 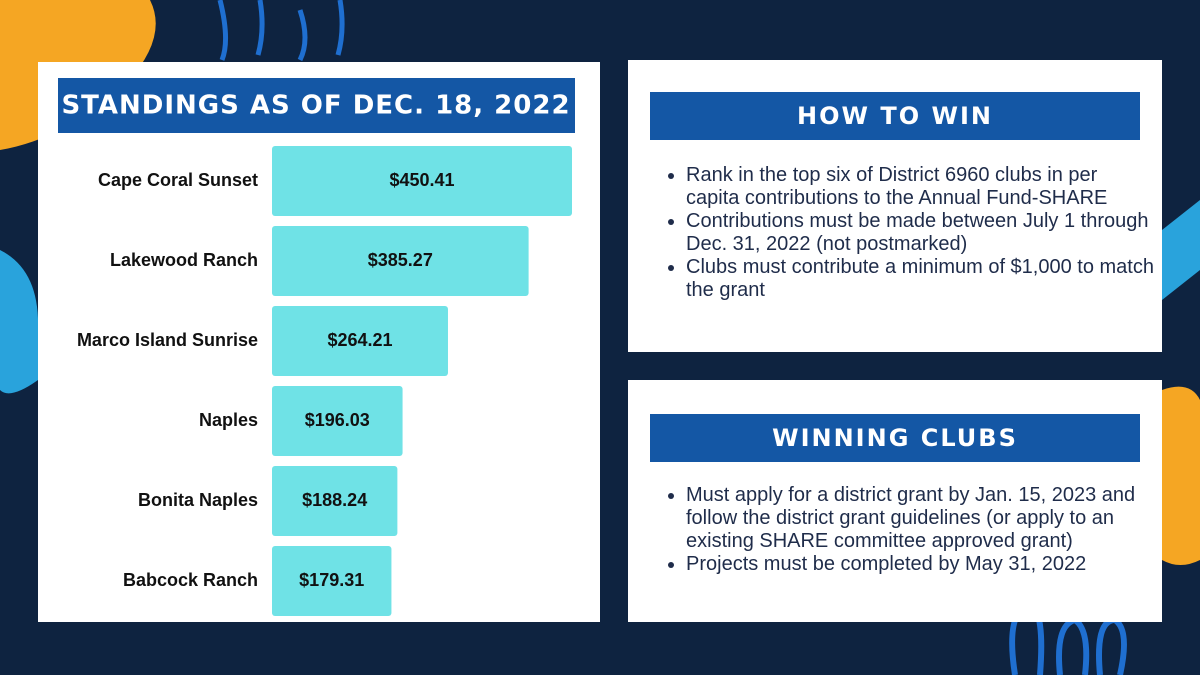 What do you see at coordinates (895, 438) in the screenshot?
I see `panel-title: WINNING CLUBS` at bounding box center [895, 438].